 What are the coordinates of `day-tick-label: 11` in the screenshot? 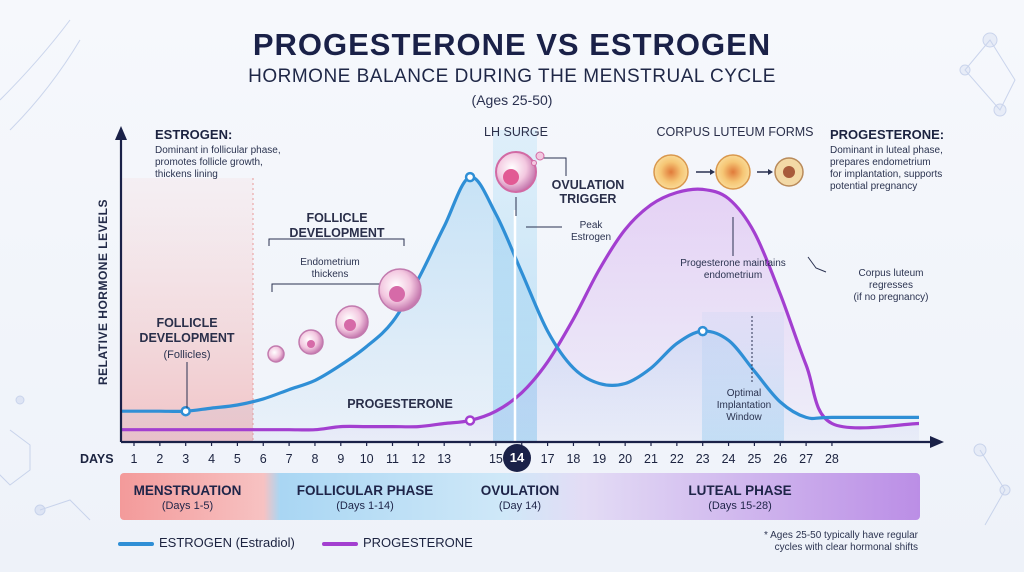 It's located at (392, 459).